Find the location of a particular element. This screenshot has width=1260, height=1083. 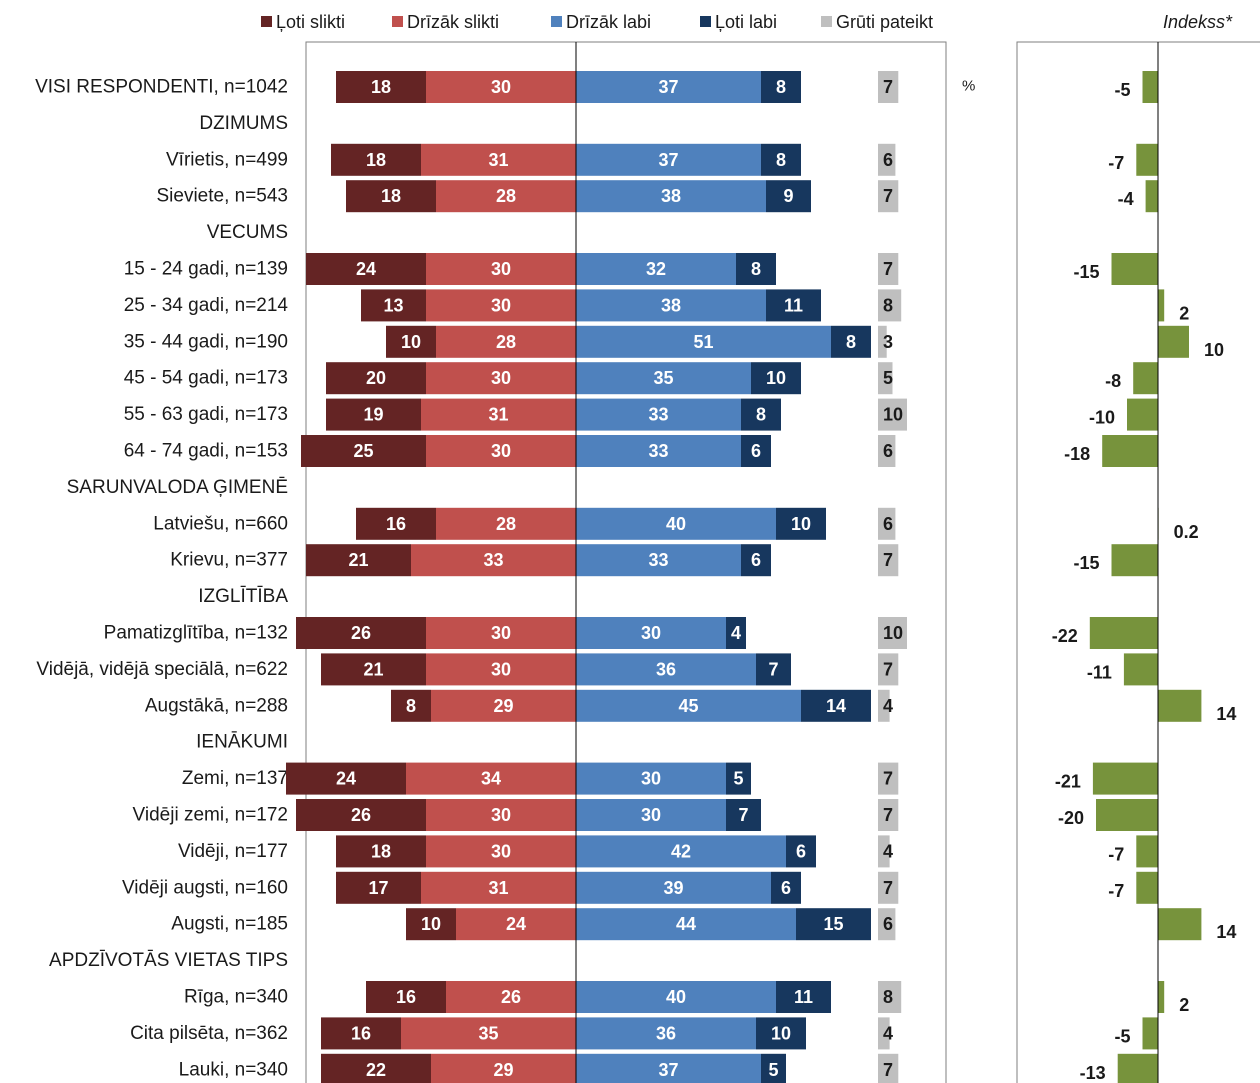

bar-value-label: 33 is located at coordinates (658, 560).